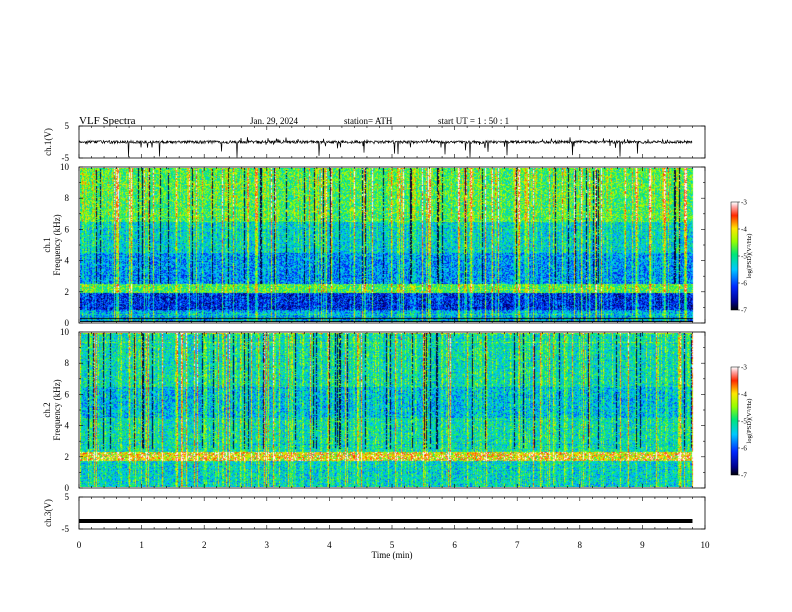 Image resolution: width=792 pixels, height=612 pixels. What do you see at coordinates (392, 545) in the screenshot?
I see `x-tick-label: 5` at bounding box center [392, 545].